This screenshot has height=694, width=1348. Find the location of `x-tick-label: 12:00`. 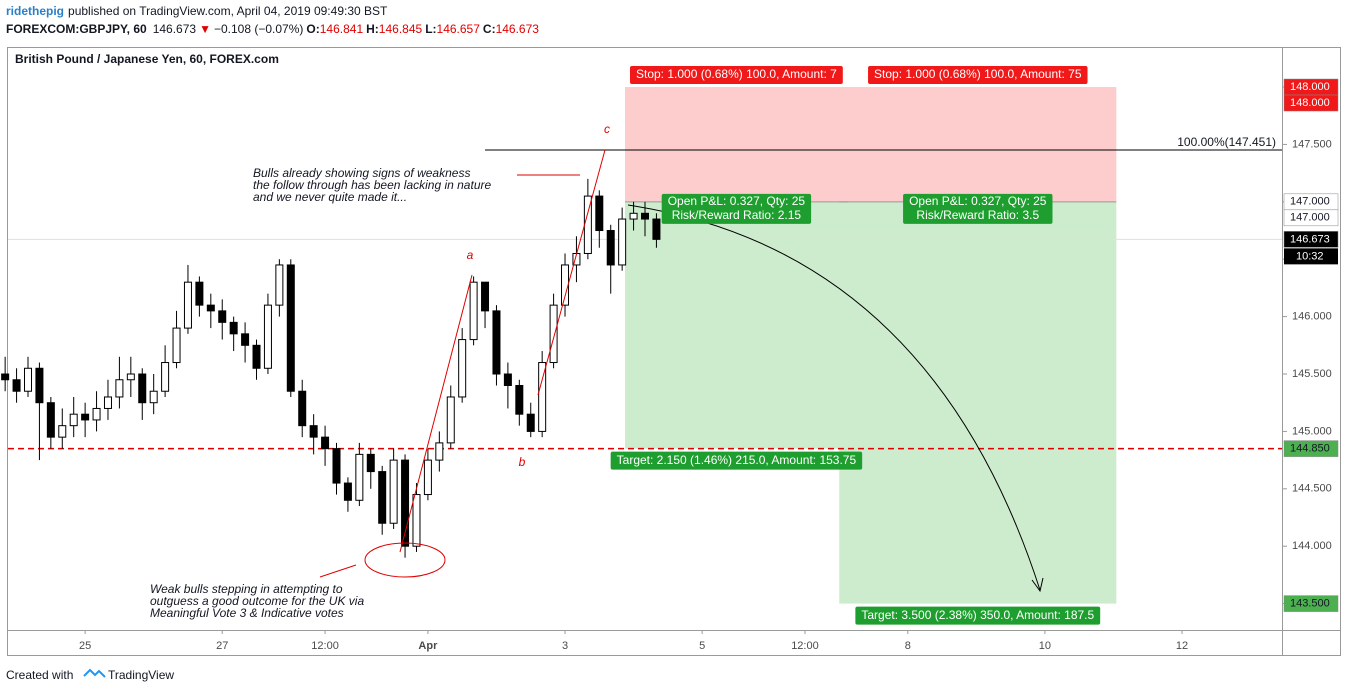

x-tick-label: 12:00 is located at coordinates (325, 646).